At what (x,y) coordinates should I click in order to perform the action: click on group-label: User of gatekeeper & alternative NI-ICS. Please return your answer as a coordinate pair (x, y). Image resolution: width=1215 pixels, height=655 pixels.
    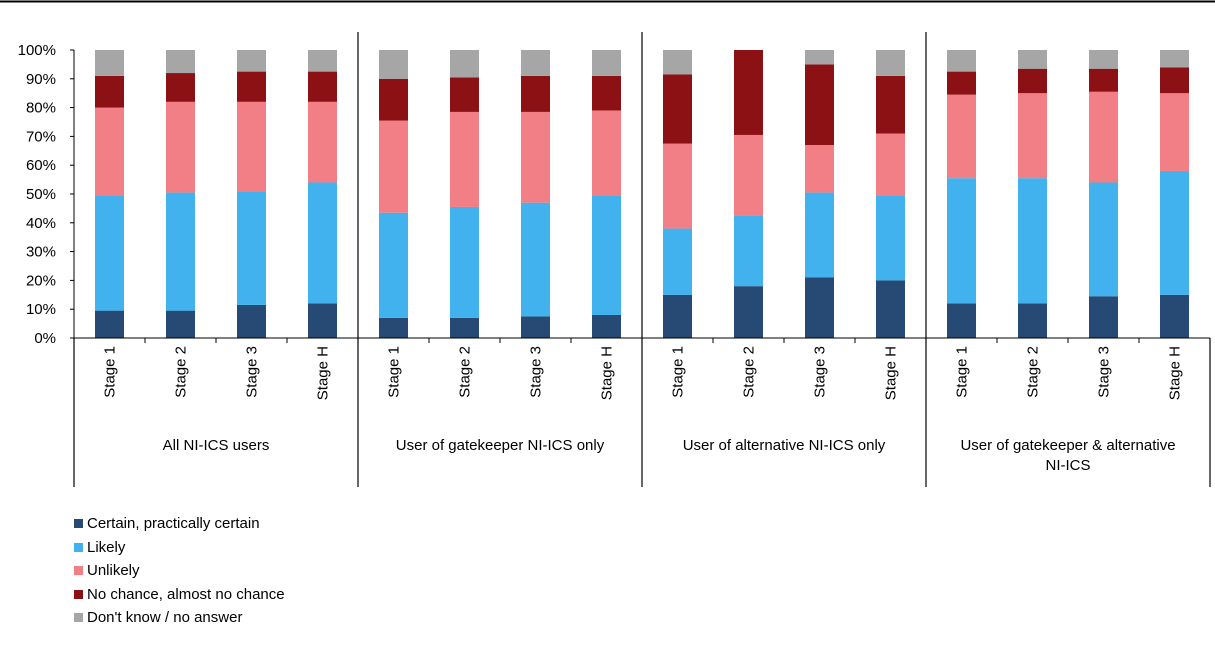
    Looking at the image, I should click on (1067, 455).